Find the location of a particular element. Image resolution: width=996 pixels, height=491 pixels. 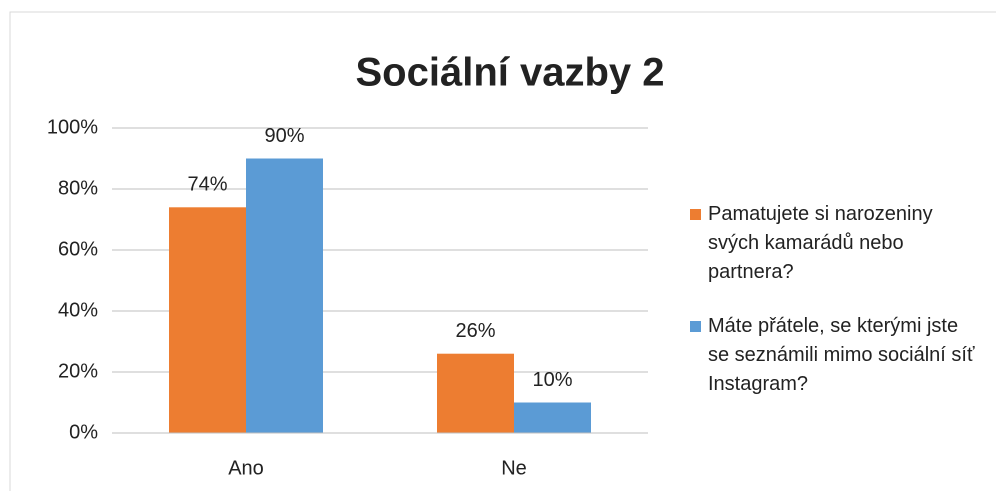

data-label: 26% is located at coordinates (475, 331).